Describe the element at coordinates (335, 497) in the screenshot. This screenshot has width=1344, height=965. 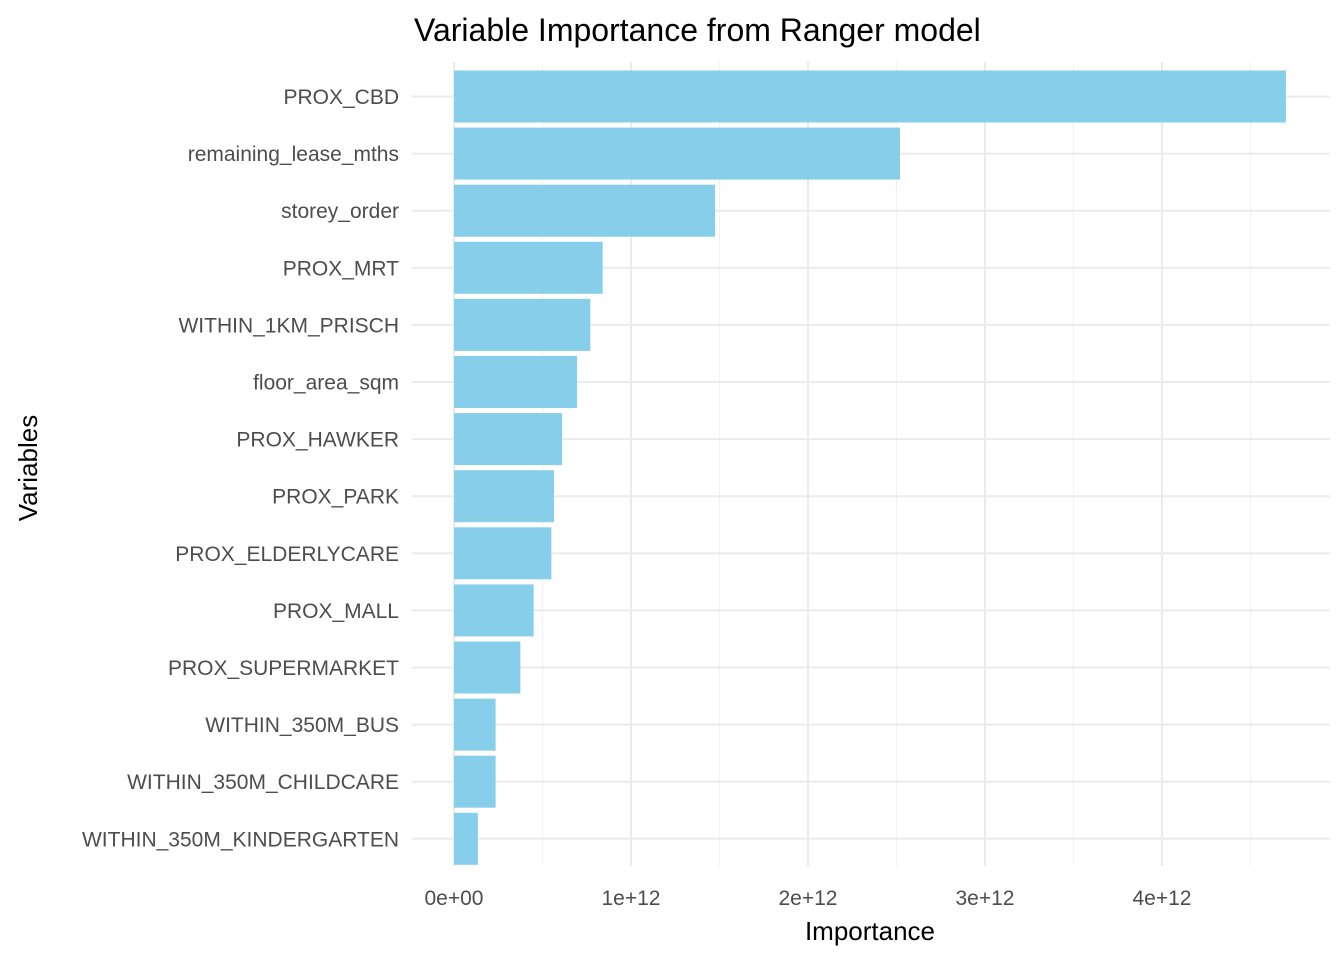
I see `y-tick-label: PROX_PARK` at that location.